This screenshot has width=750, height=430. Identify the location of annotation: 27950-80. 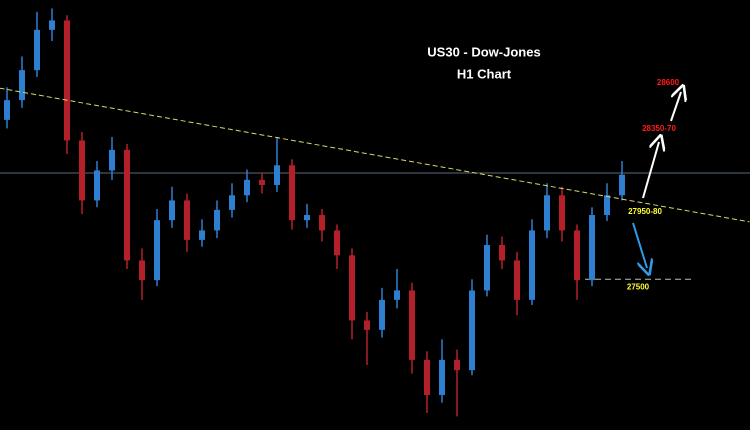
(645, 211).